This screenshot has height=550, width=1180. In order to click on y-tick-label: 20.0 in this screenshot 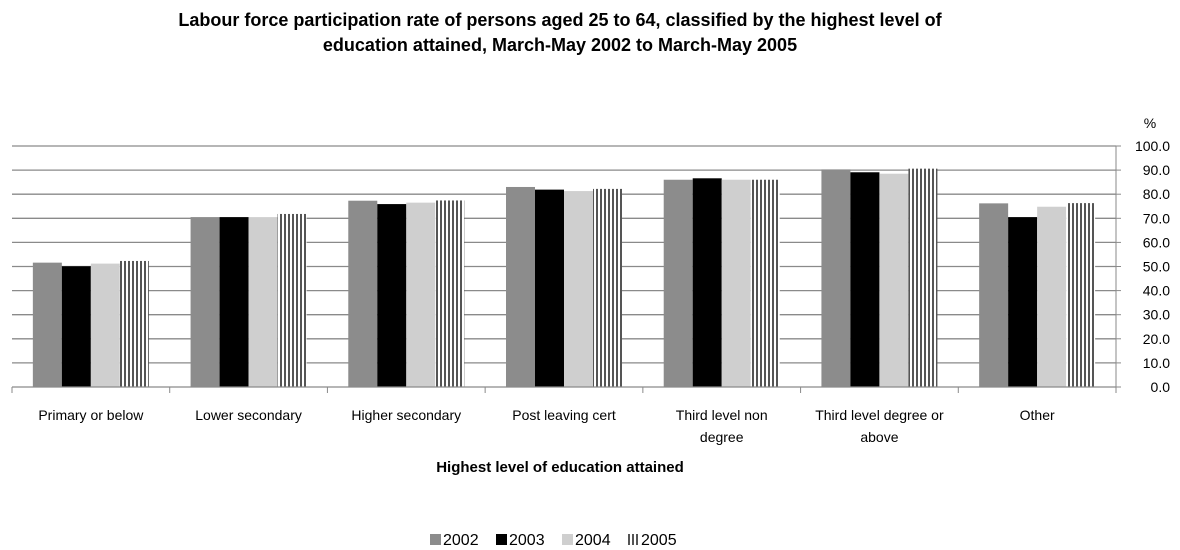, I will do `click(1156, 339)`.